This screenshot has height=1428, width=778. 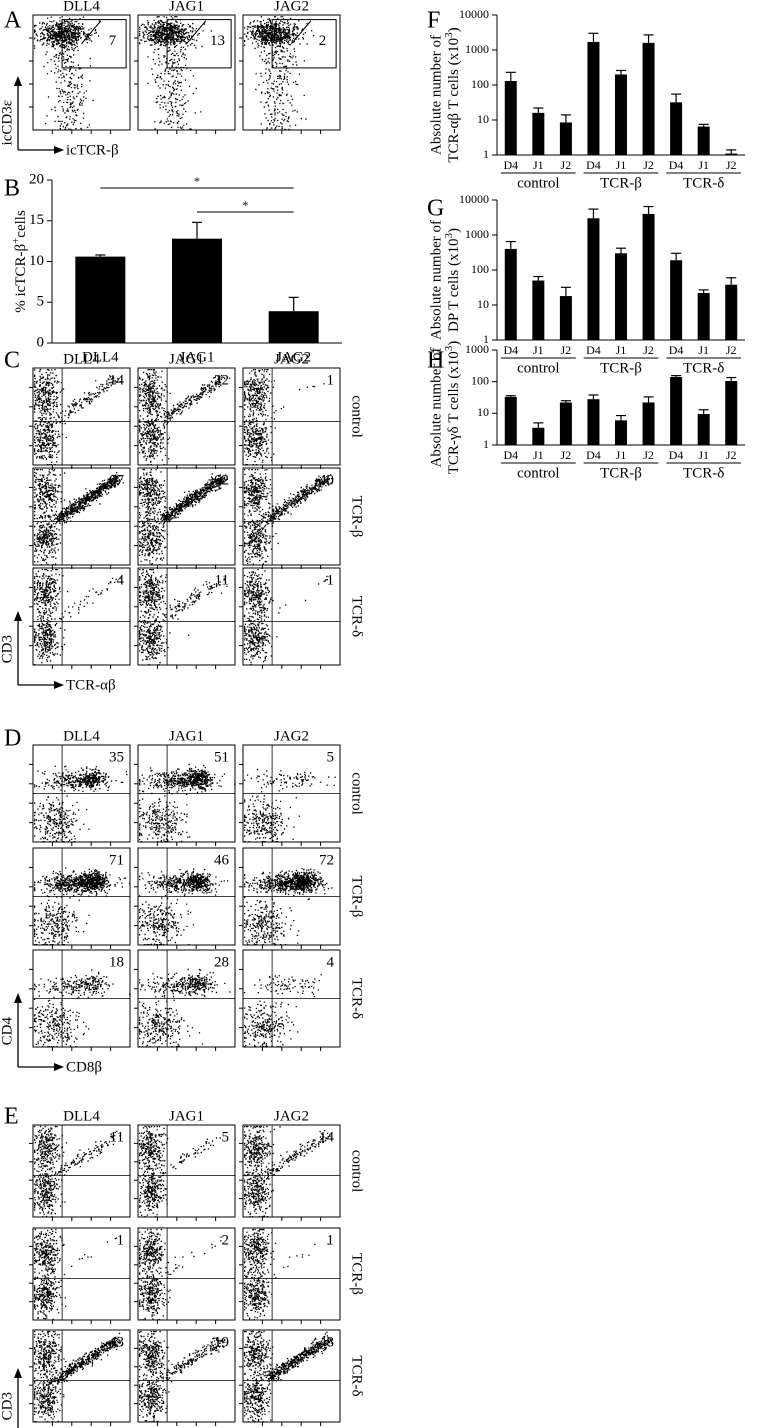 What do you see at coordinates (7, 1031) in the screenshot?
I see `y-axis-label: CD4` at bounding box center [7, 1031].